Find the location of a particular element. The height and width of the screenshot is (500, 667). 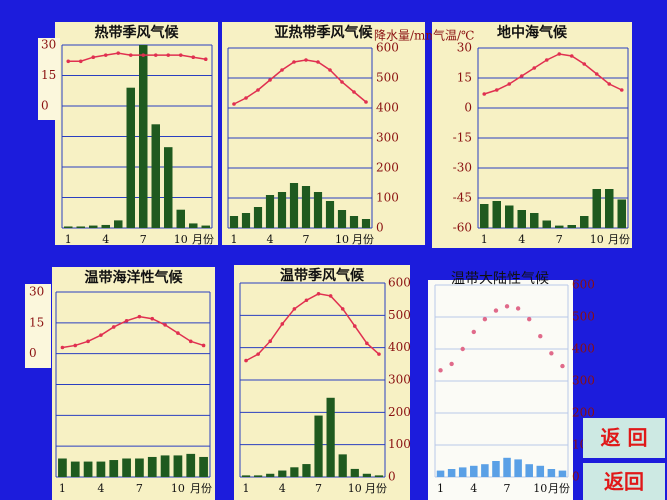

chart-title: 温带大陆性气候 is located at coordinates (500, 279).